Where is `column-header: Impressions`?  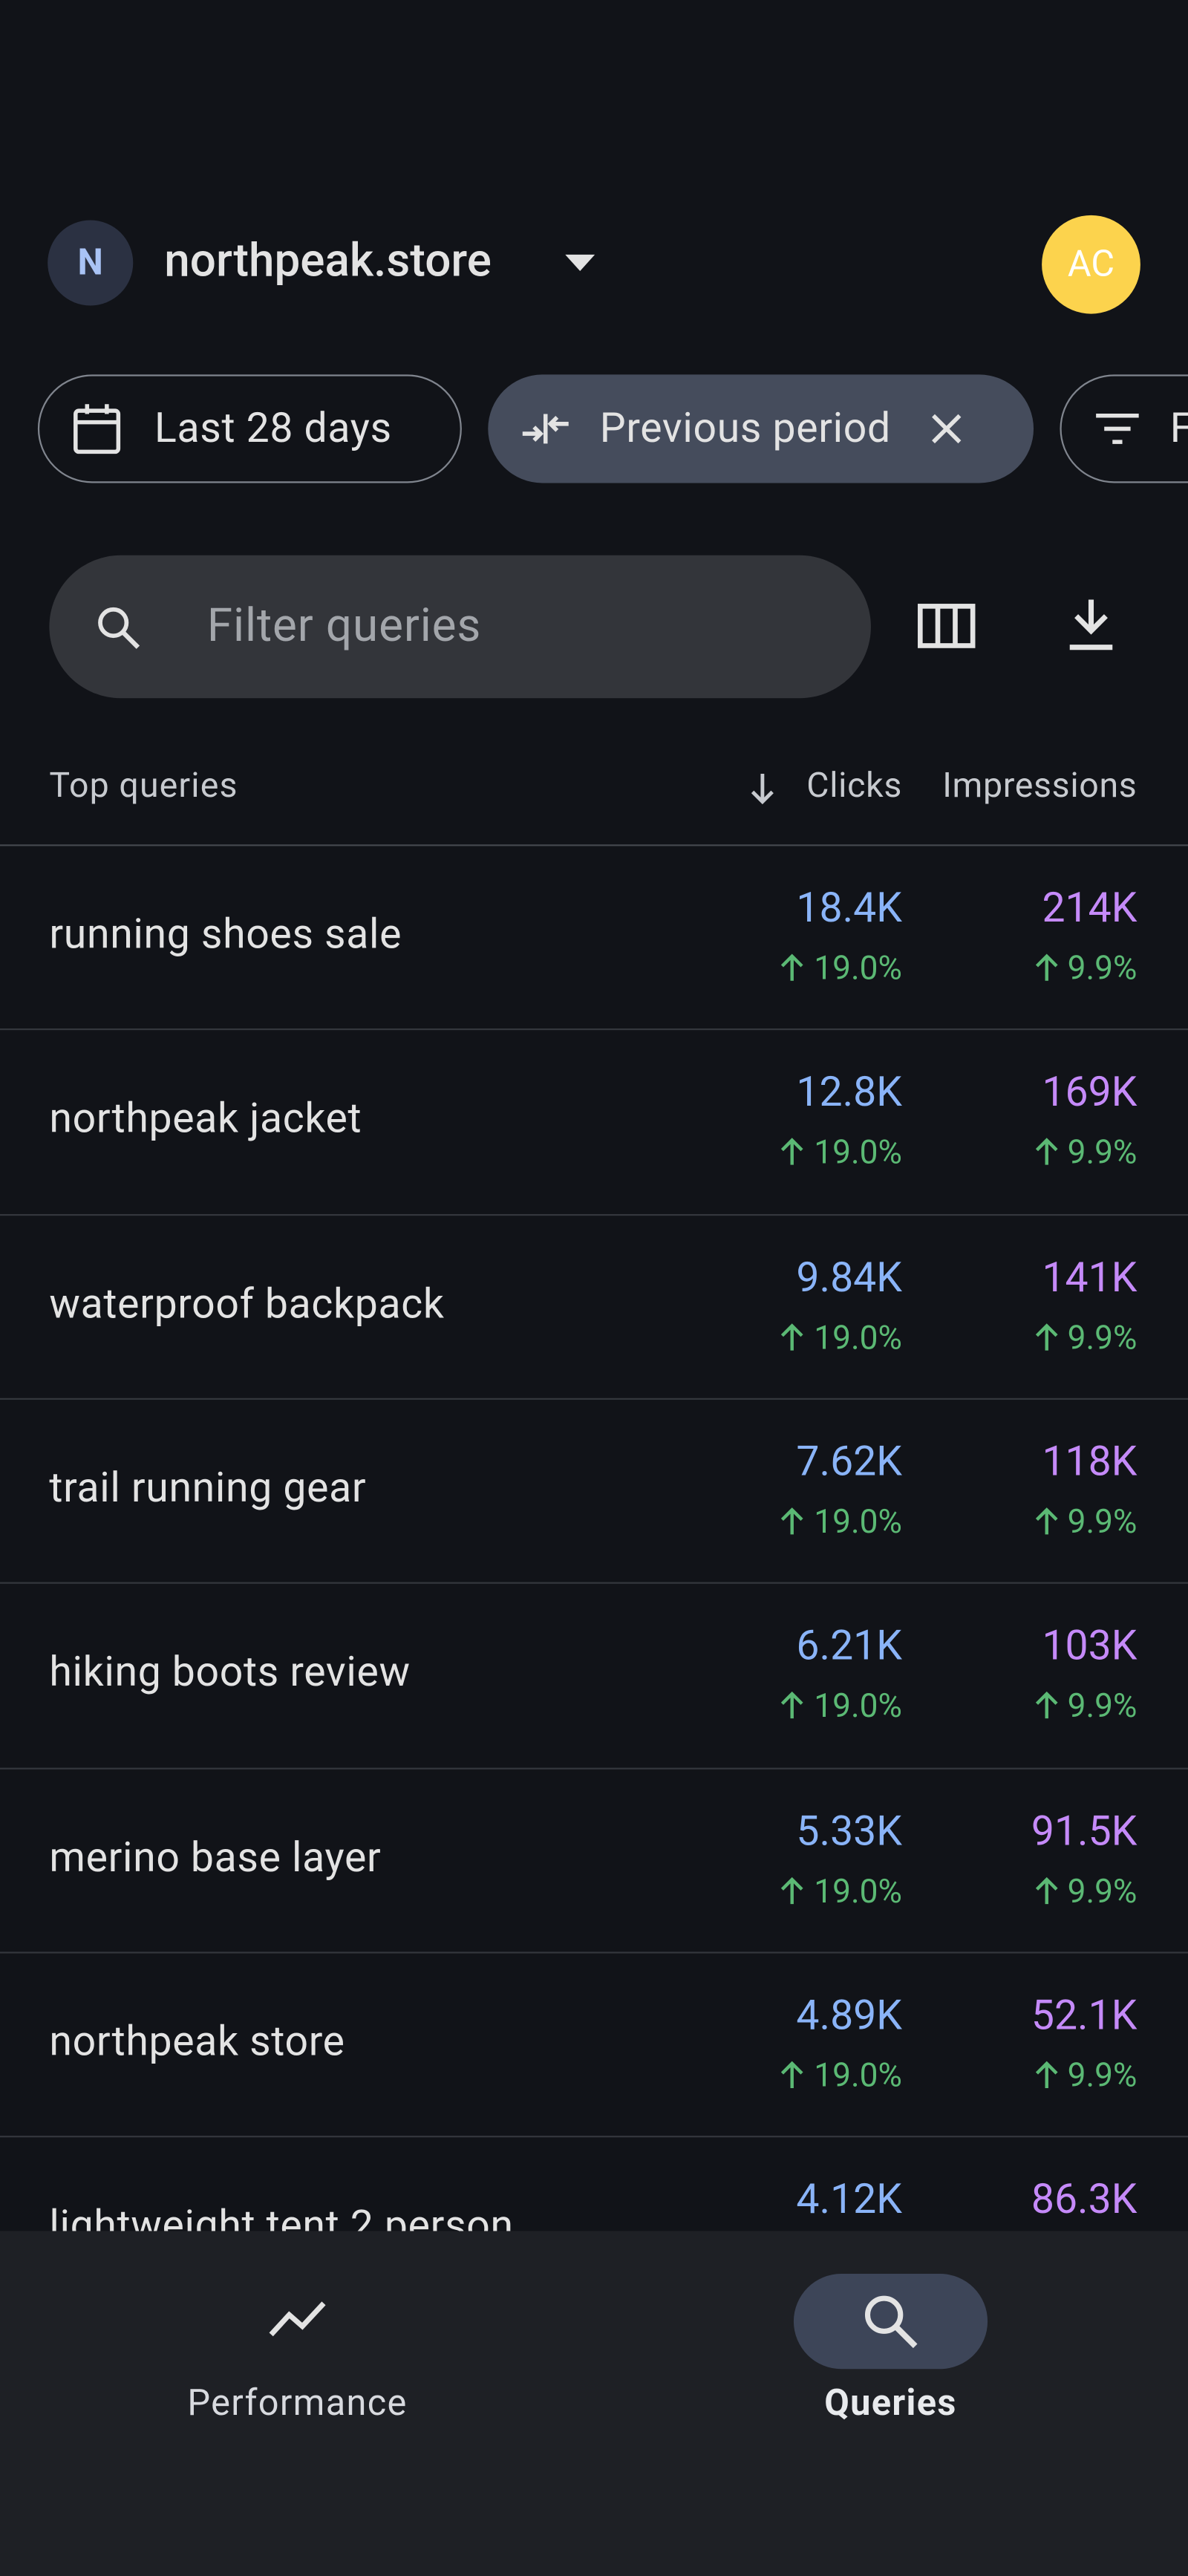 column-header: Impressions is located at coordinates (1040, 787).